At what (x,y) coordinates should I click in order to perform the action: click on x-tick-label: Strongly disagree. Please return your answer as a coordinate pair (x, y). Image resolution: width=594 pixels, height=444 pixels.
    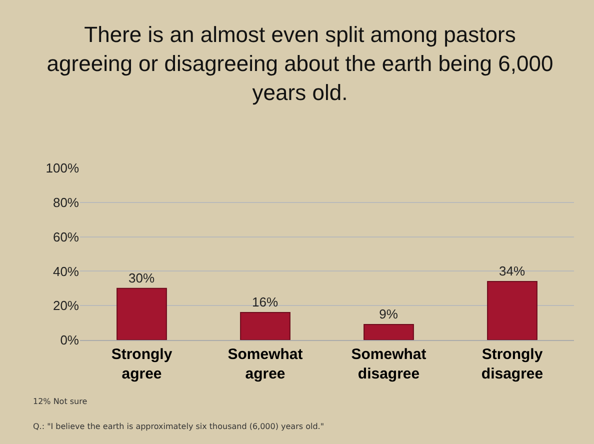
    Looking at the image, I should click on (512, 364).